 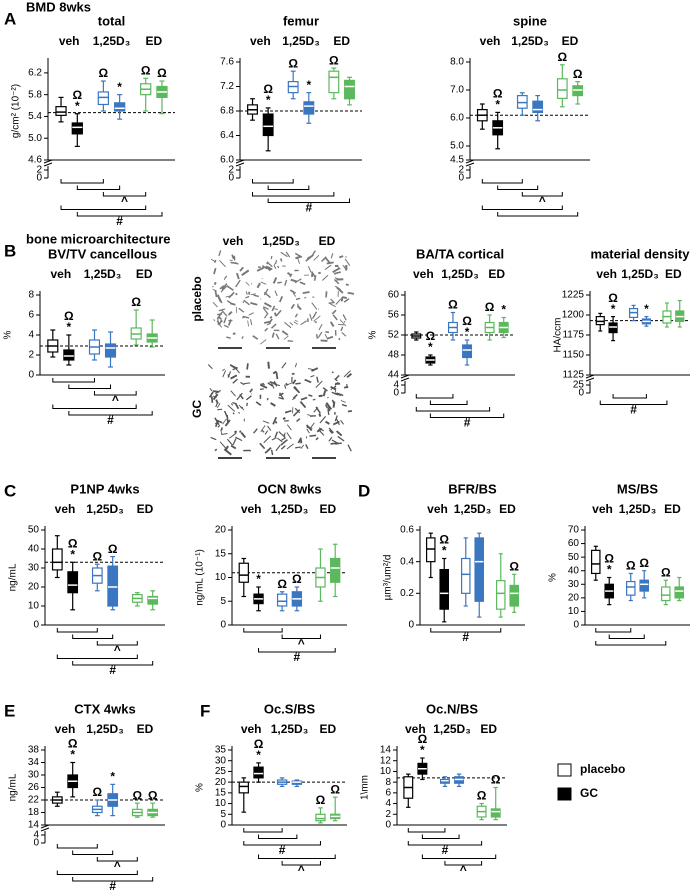 I want to click on significance-mark: *, so click(x=72, y=554).